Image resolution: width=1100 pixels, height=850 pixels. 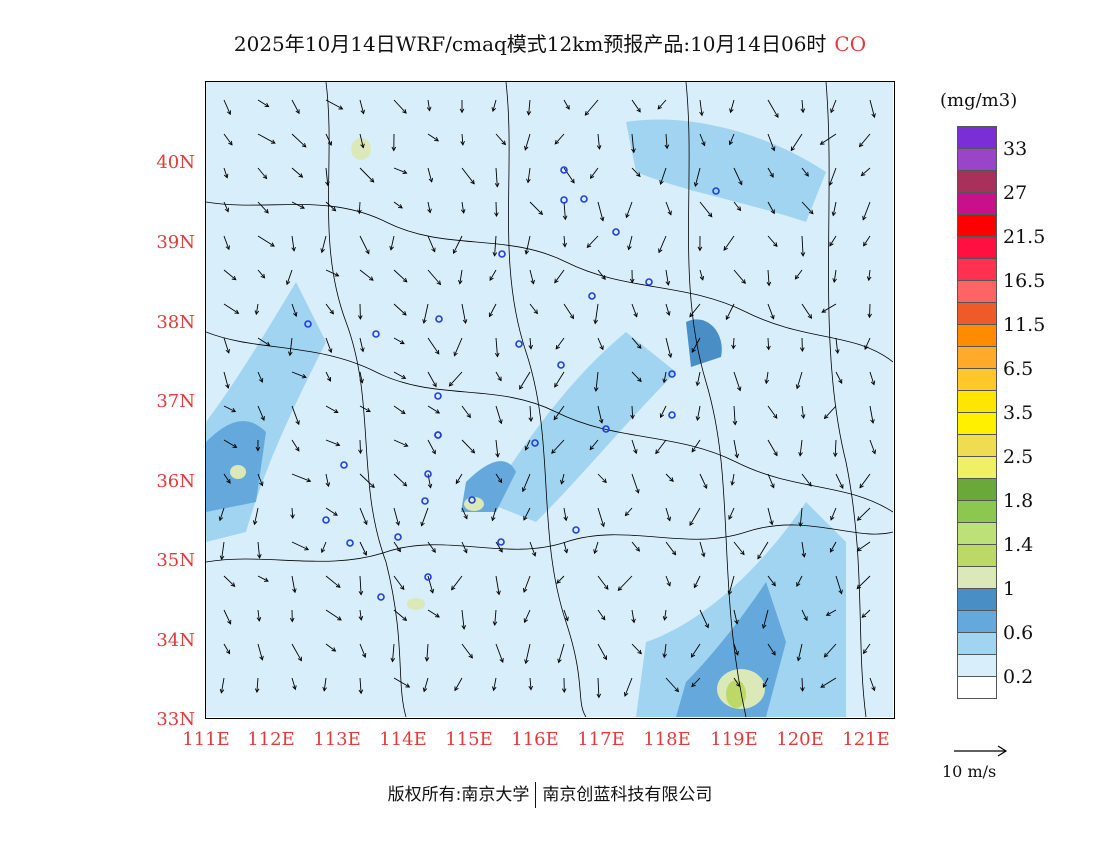 What do you see at coordinates (627, 795) in the screenshot?
I see `footer-right: 南京创蓝科技有限公司` at bounding box center [627, 795].